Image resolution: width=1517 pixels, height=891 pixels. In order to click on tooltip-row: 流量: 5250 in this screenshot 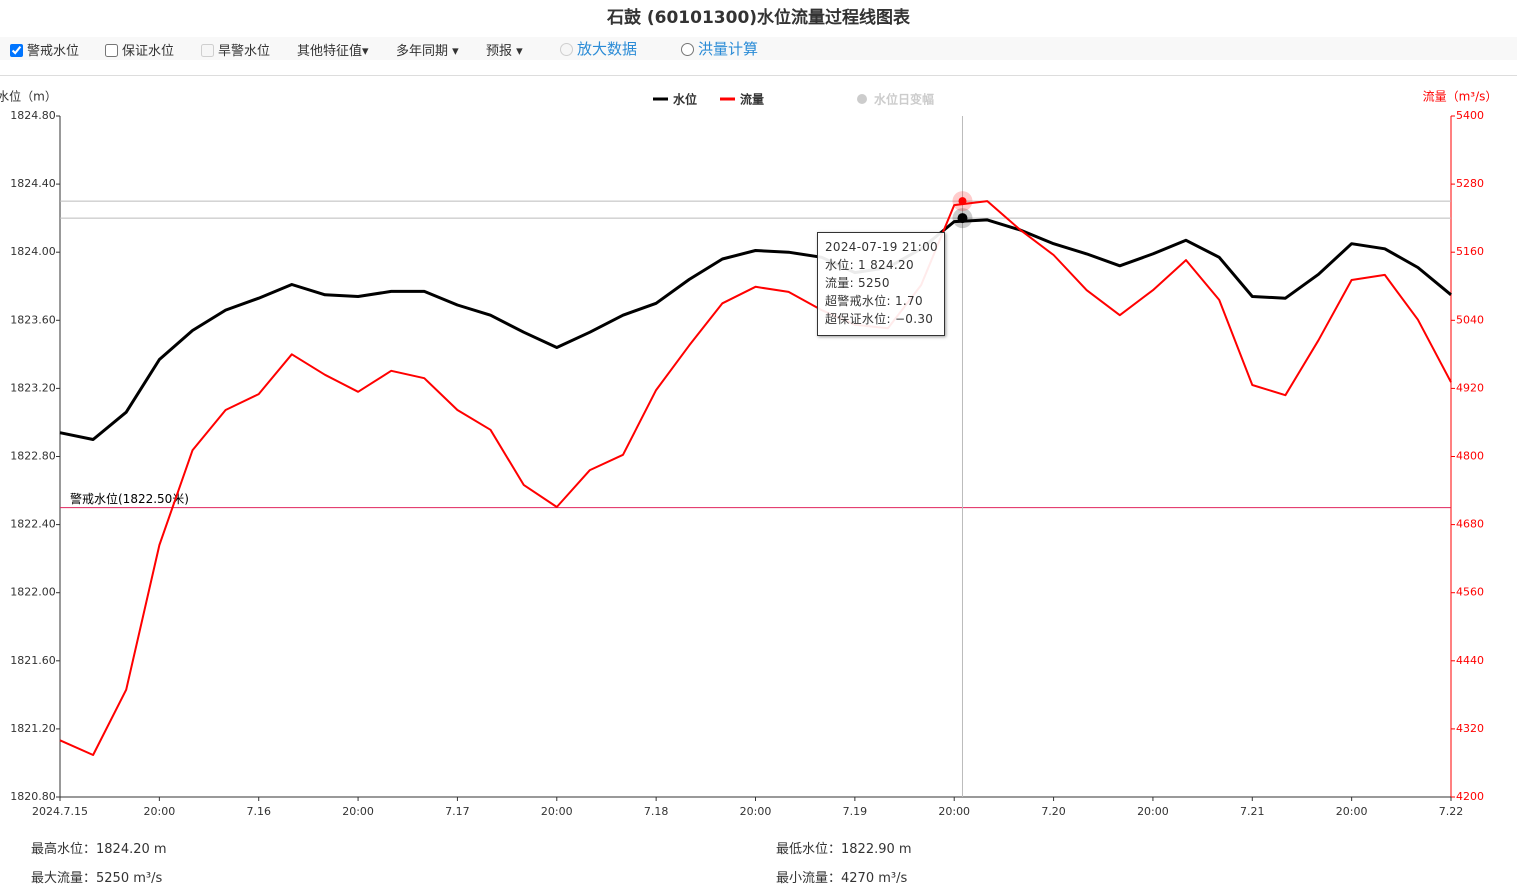, I will do `click(857, 283)`.